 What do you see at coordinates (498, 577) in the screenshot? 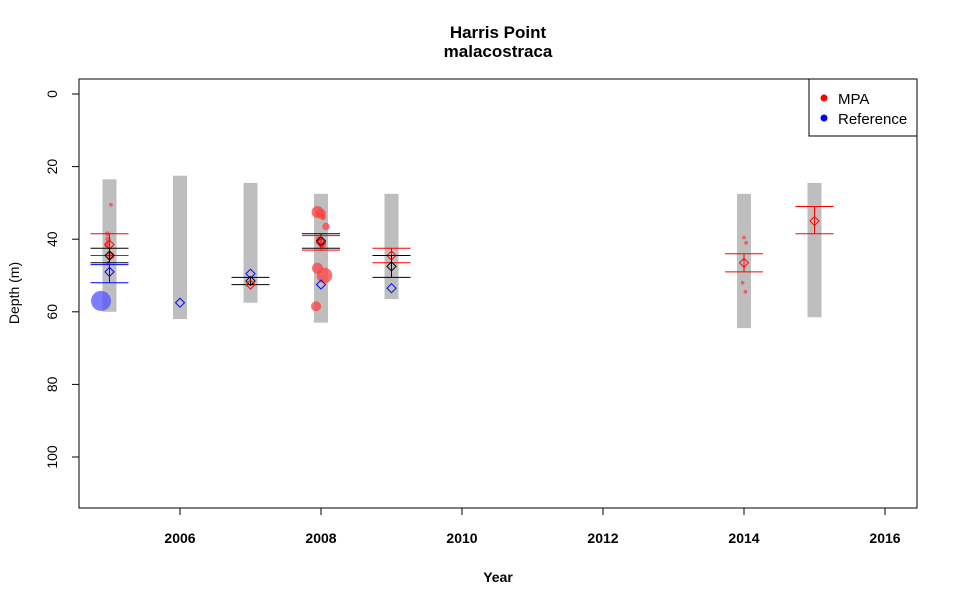
I see `x-axis-label: Year` at bounding box center [498, 577].